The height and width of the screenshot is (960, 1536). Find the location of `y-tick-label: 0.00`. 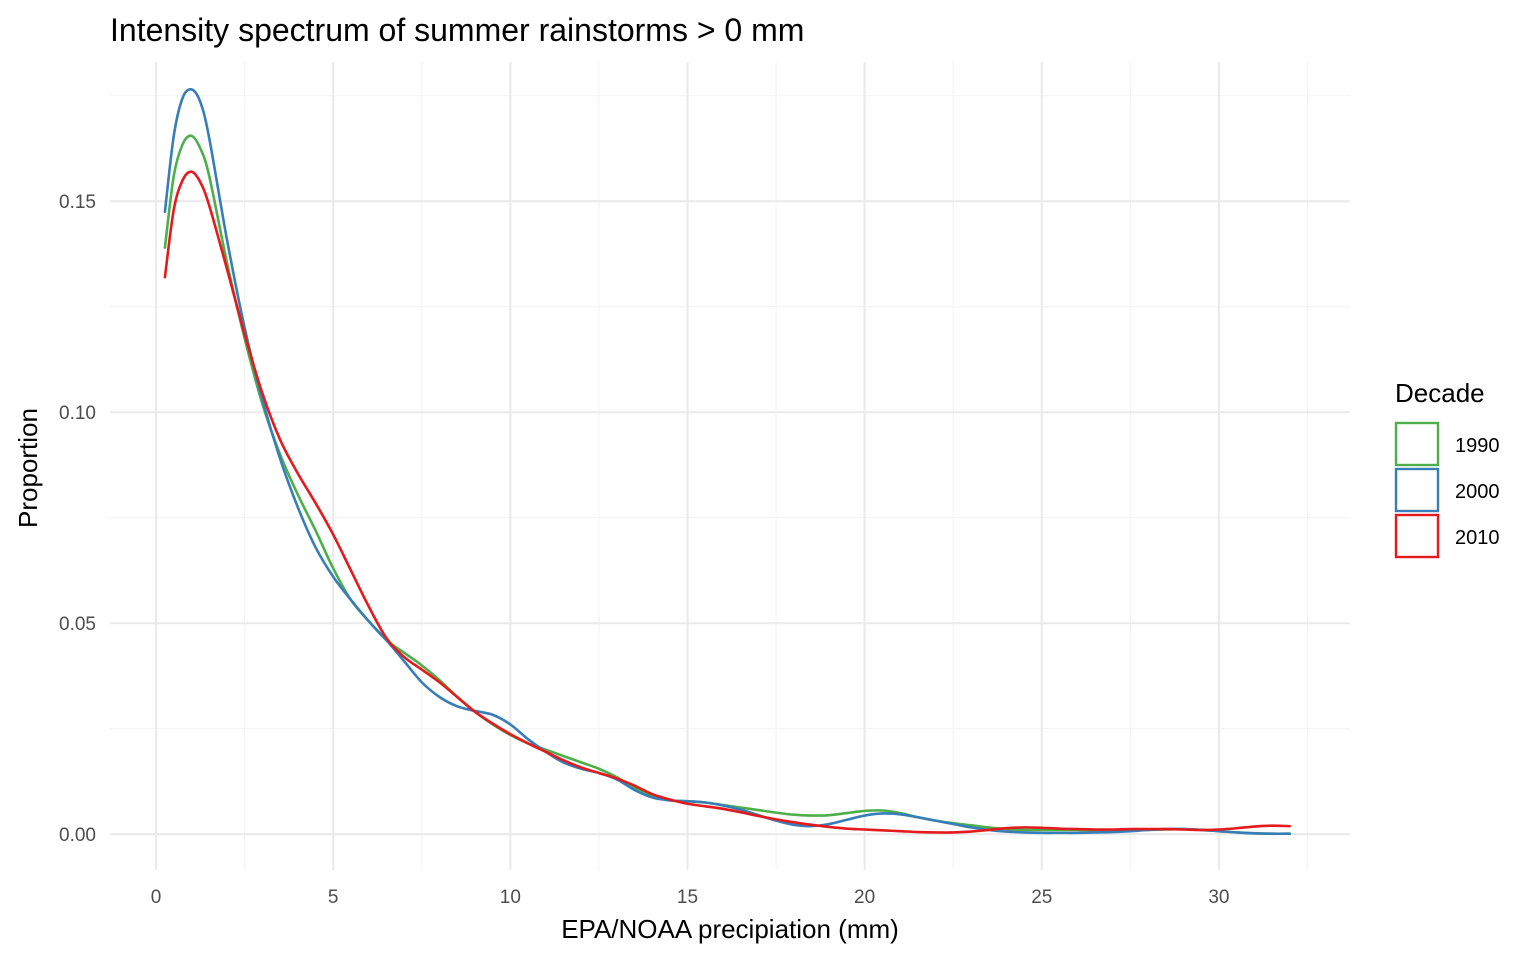

y-tick-label: 0.00 is located at coordinates (77, 835).